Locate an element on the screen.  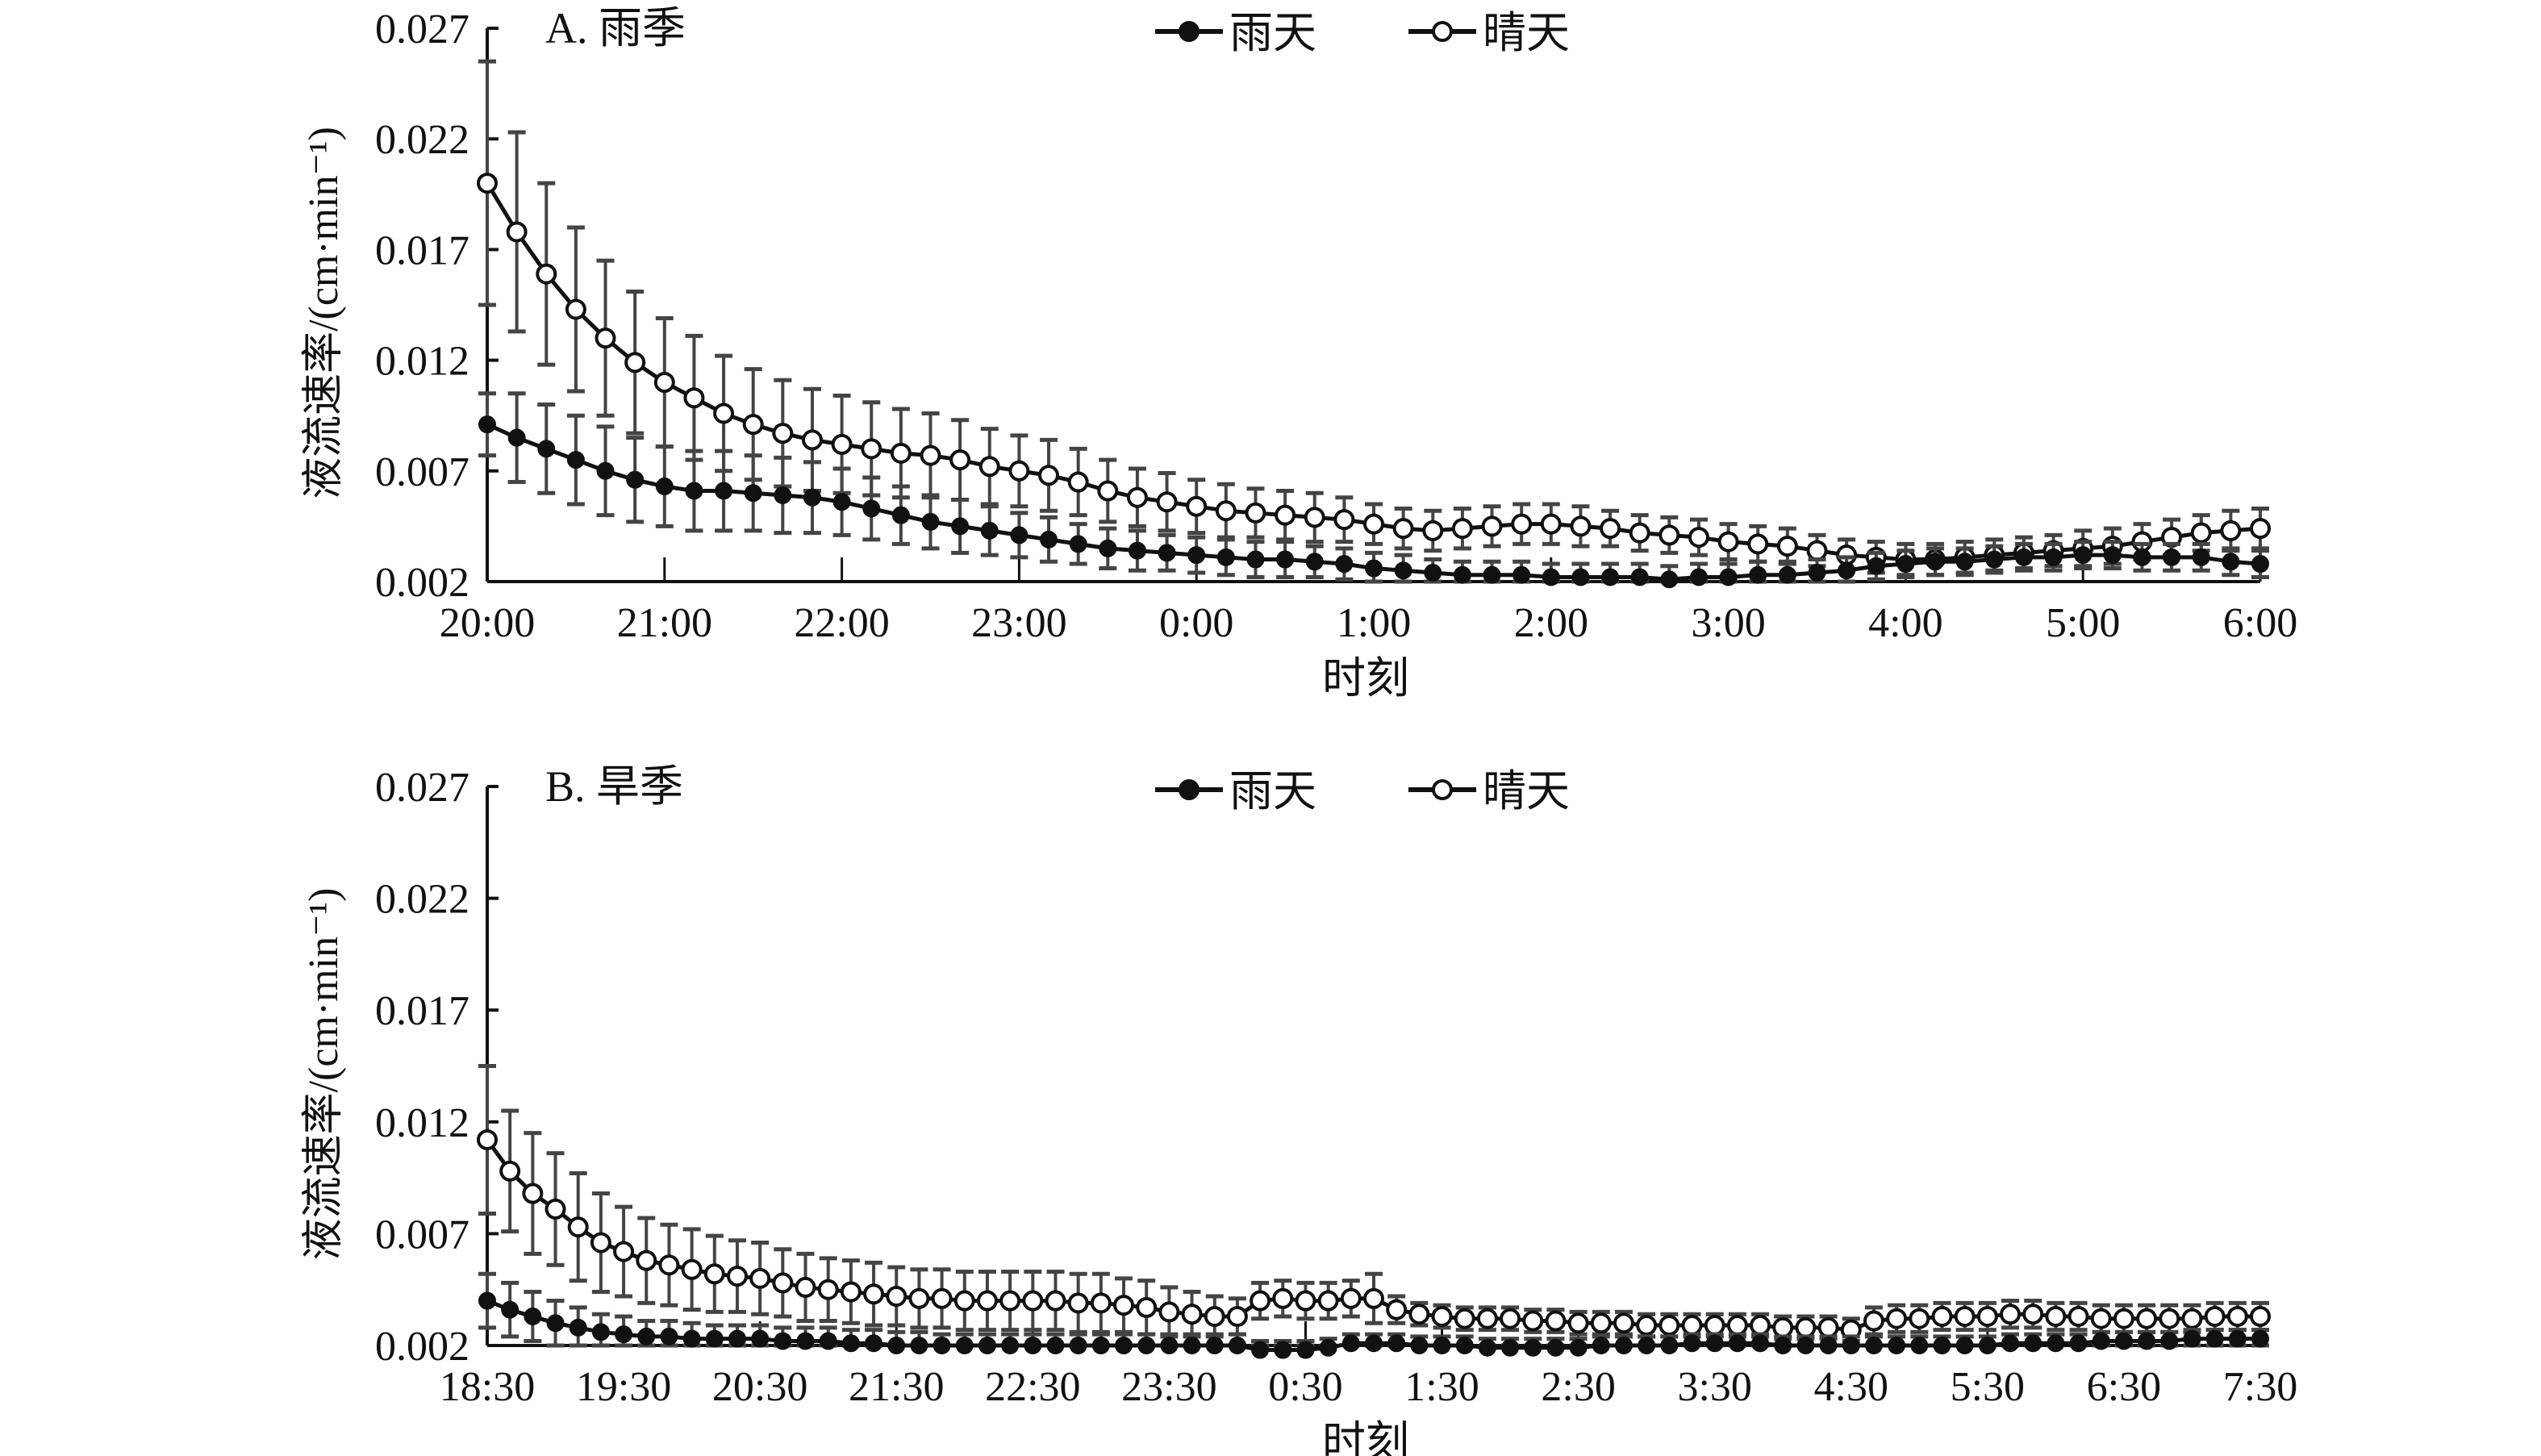
x-tick-label: 20:00 is located at coordinates (487, 623).